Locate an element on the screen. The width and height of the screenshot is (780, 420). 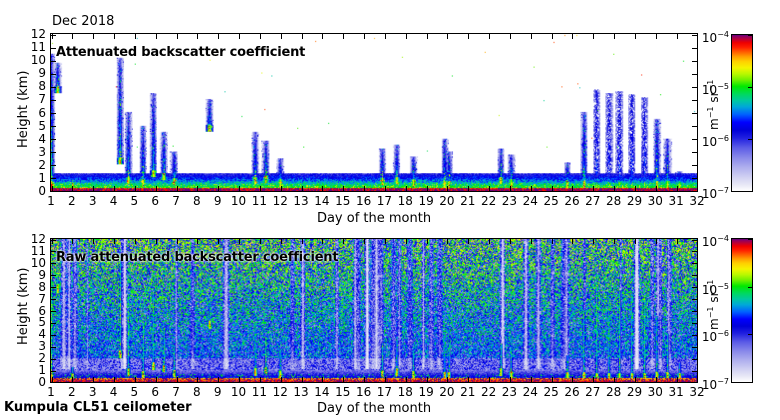
x-tick-label: 2 is located at coordinates (72, 392).